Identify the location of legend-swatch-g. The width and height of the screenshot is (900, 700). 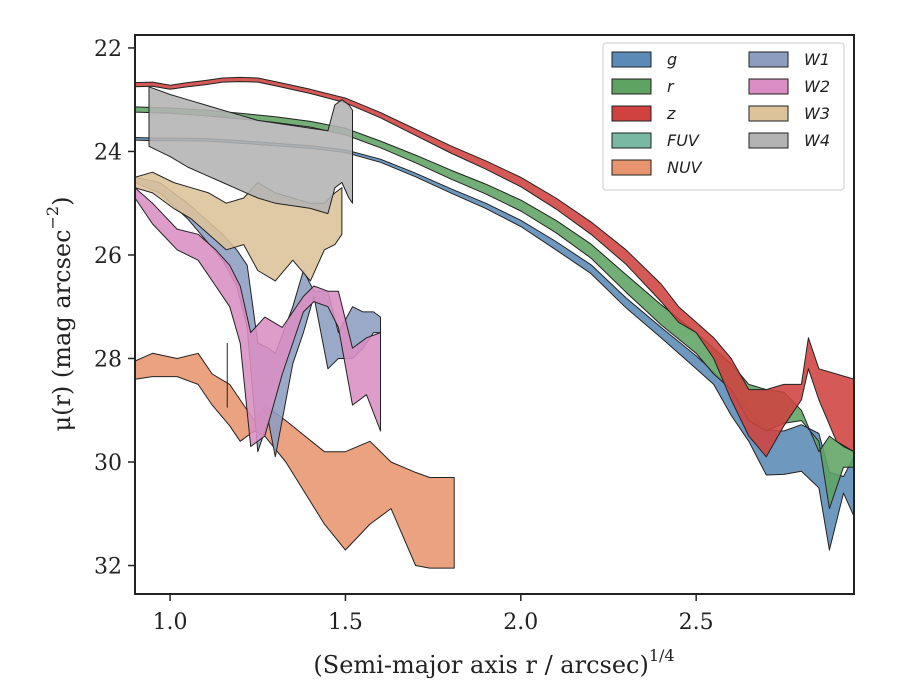
(631, 59).